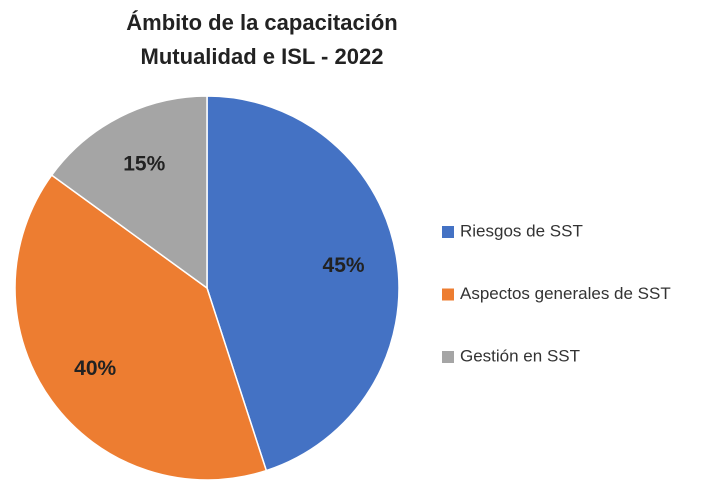 Image resolution: width=723 pixels, height=482 pixels. What do you see at coordinates (261, 22) in the screenshot?
I see `chart-title: Ámbito de la capacitación` at bounding box center [261, 22].